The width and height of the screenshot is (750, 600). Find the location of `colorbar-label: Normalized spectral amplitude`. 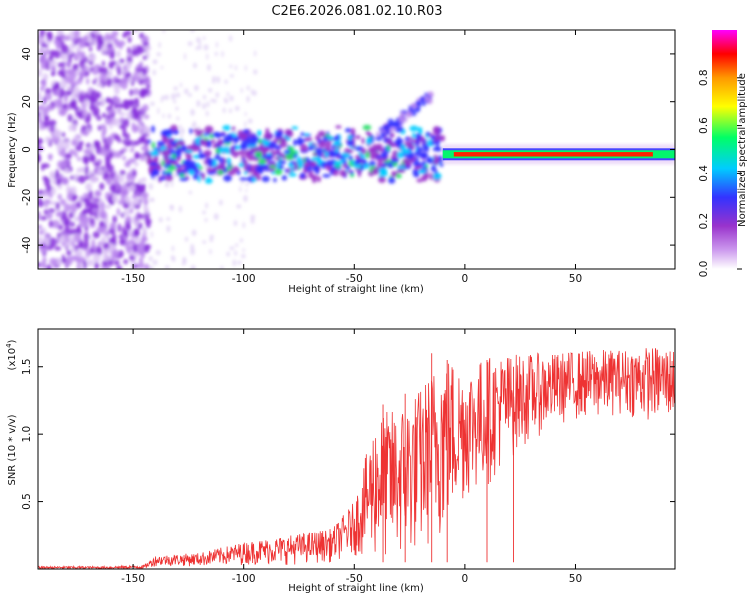

colorbar-label: Normalized spectral amplitude is located at coordinates (742, 150).